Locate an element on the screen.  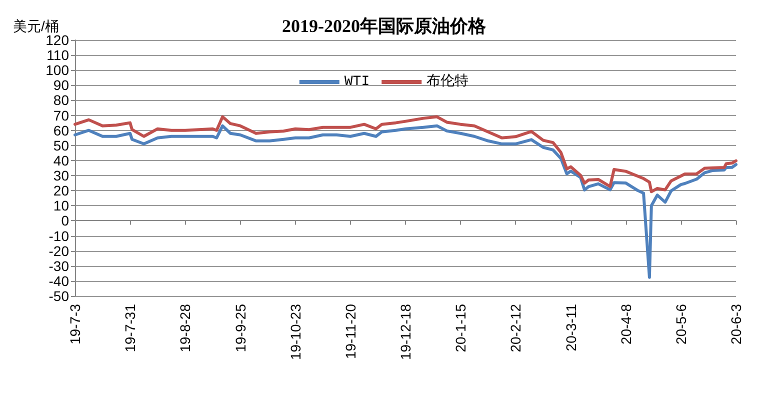
y-tick-label: 100 is located at coordinates (58, 70).